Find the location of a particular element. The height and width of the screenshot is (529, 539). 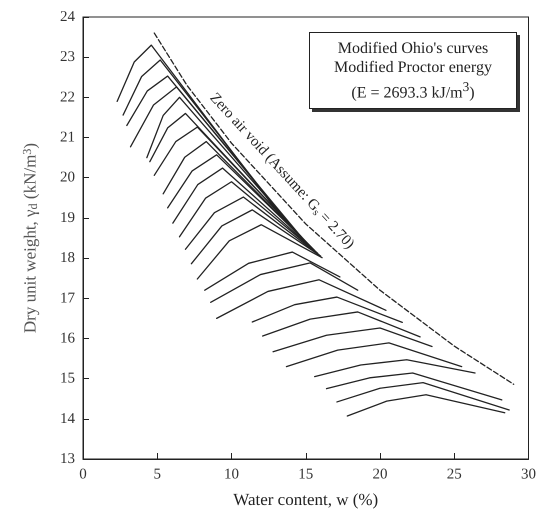

x-tick-label: 25 is located at coordinates (454, 474).